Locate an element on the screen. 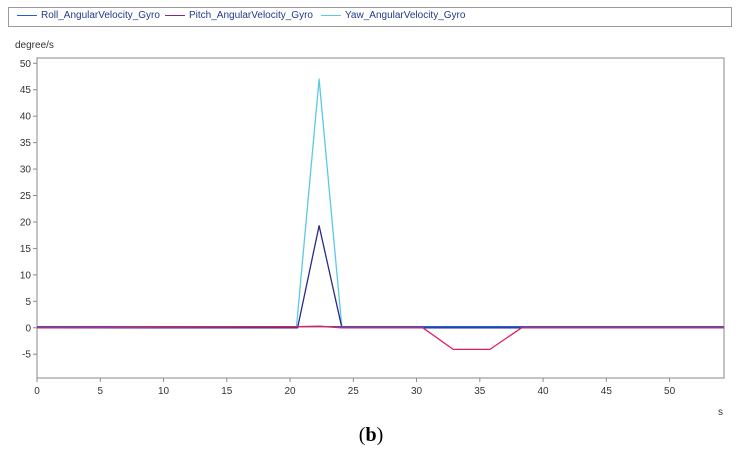  x-tick-label: 25 is located at coordinates (354, 391).